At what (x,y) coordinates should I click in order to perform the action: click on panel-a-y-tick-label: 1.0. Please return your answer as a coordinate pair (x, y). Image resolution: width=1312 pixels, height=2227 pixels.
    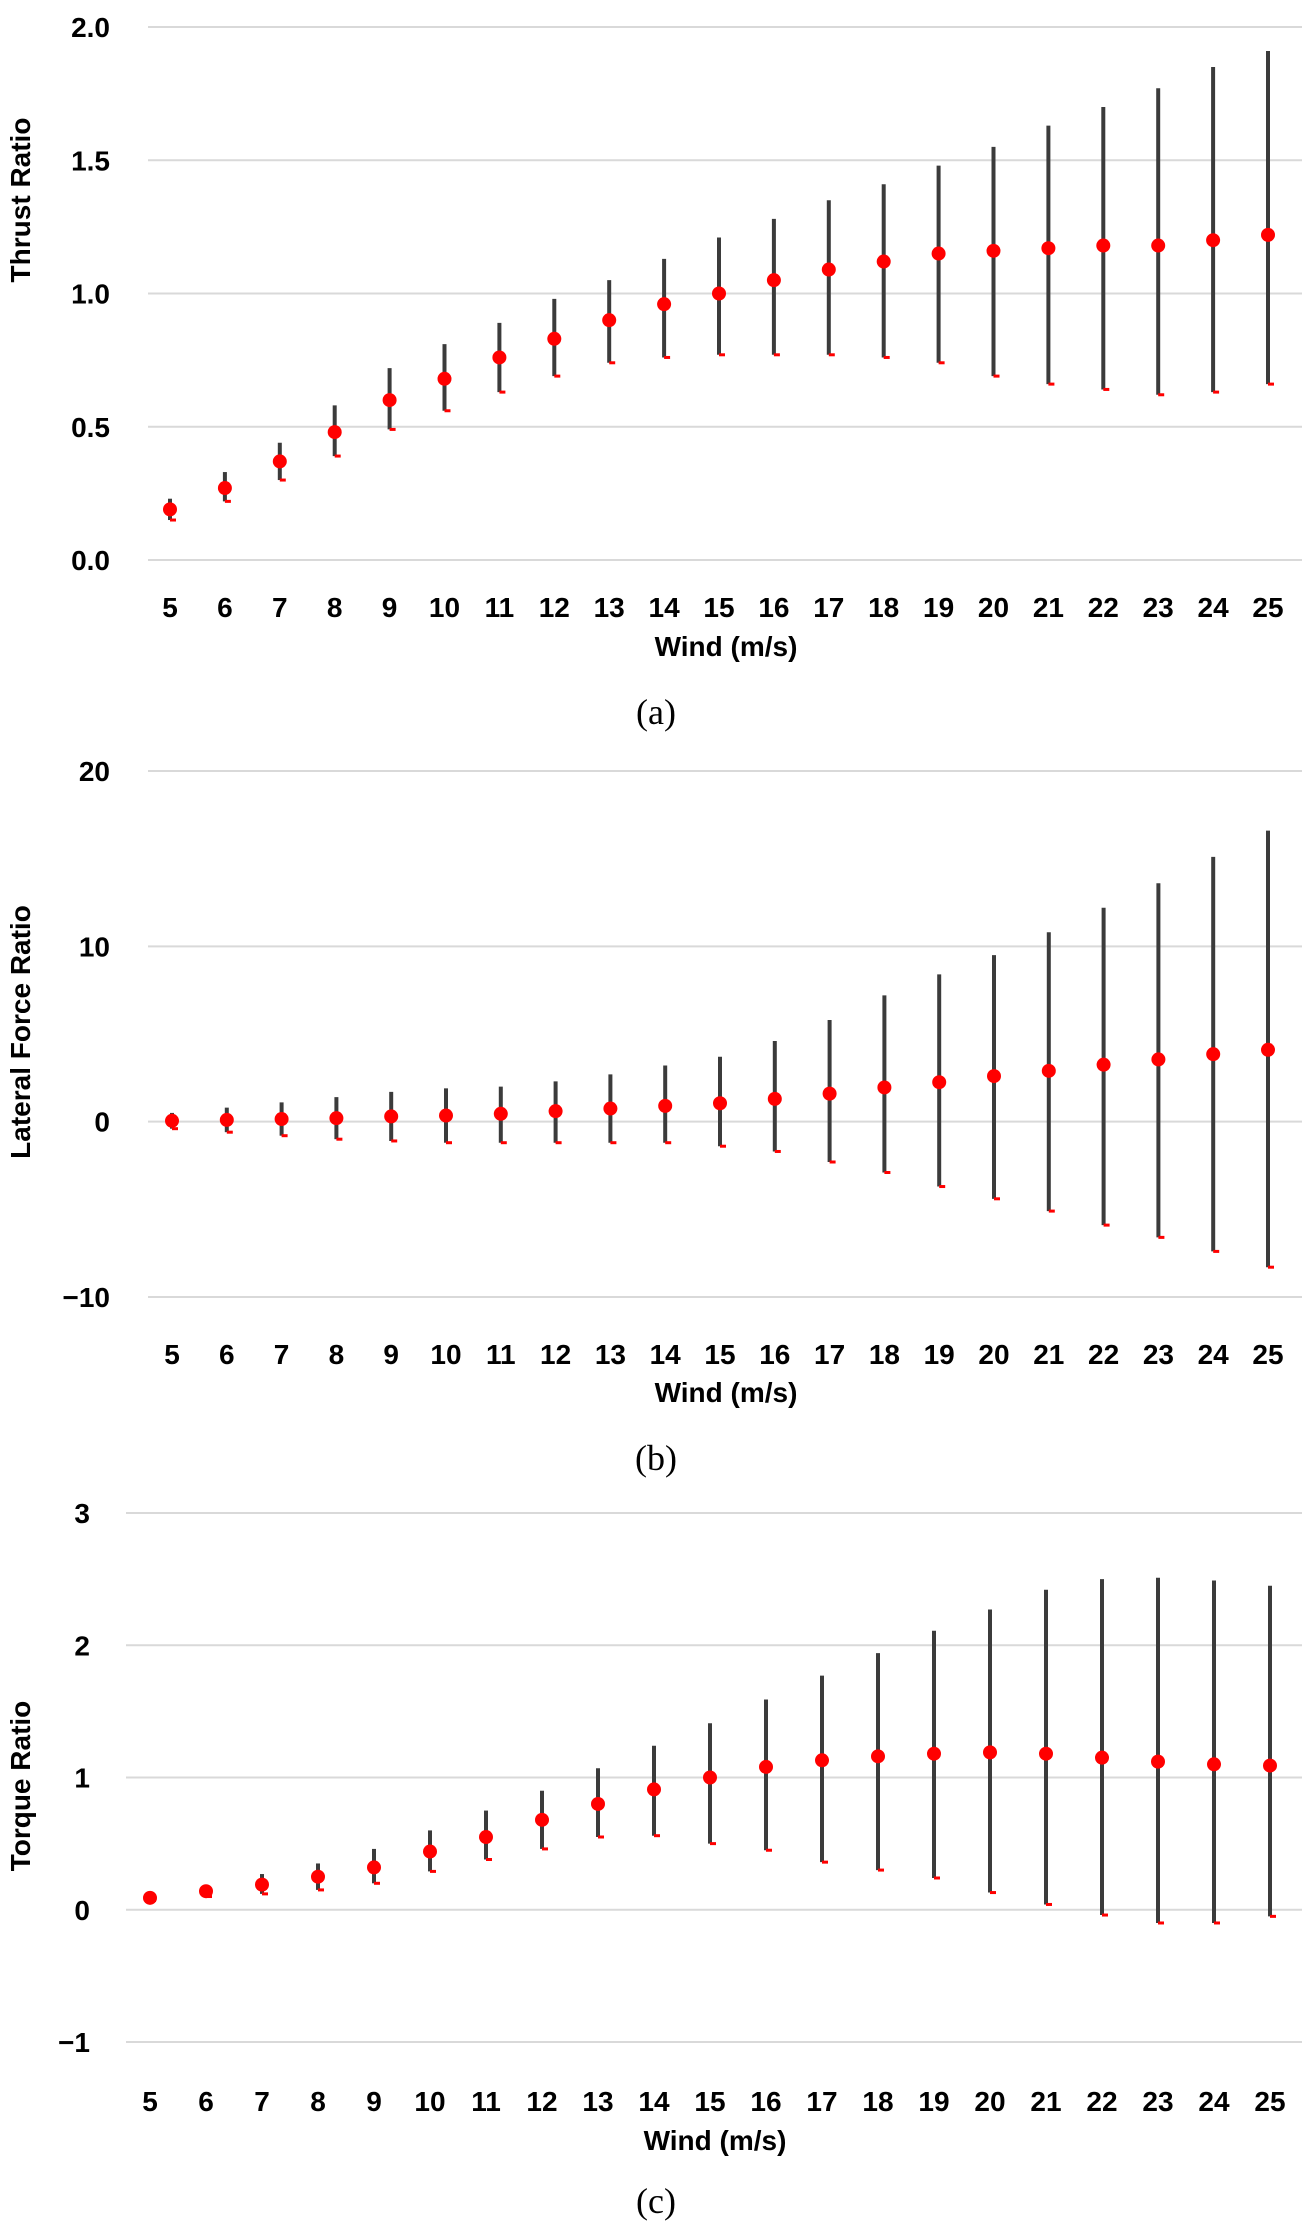
    Looking at the image, I should click on (90, 294).